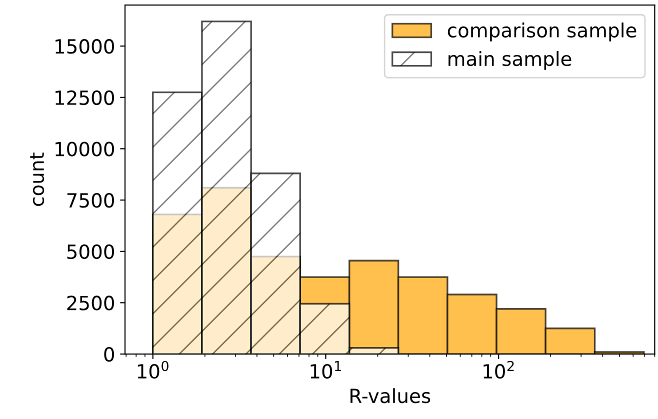 This screenshot has width=658, height=419. What do you see at coordinates (85, 98) in the screenshot?
I see `y-tick-label: 12500` at bounding box center [85, 98].